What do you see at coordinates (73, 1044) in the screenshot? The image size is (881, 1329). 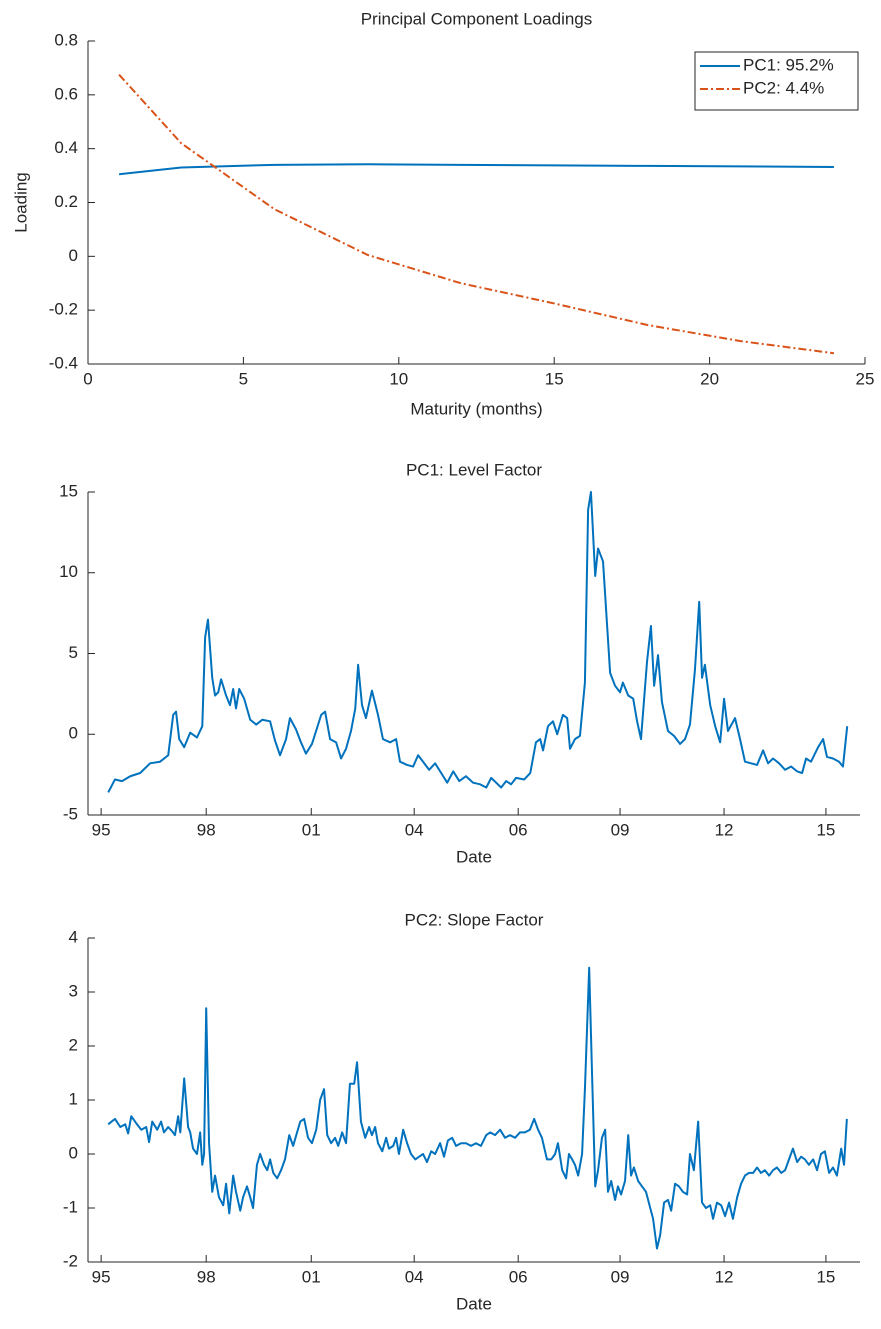 I see `y-tick-label: 2` at bounding box center [73, 1044].